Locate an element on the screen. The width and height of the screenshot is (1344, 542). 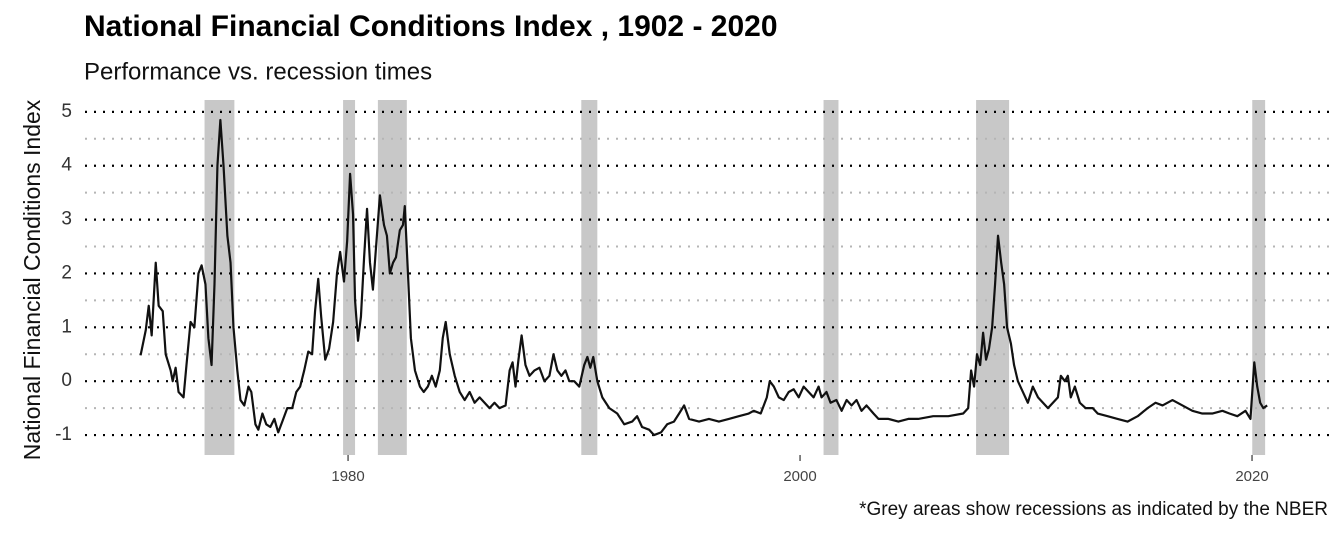
y-tick-label: 1 is located at coordinates (66, 326).